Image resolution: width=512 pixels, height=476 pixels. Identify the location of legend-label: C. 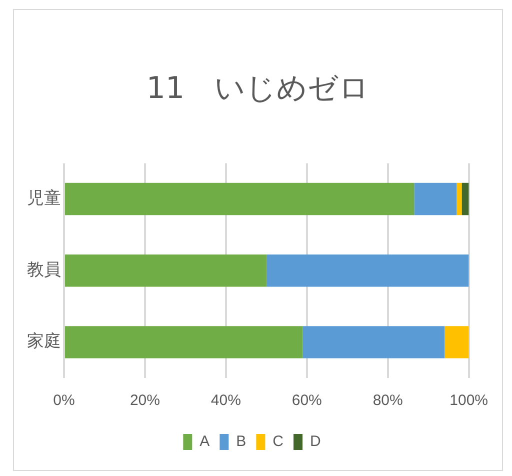
(278, 441).